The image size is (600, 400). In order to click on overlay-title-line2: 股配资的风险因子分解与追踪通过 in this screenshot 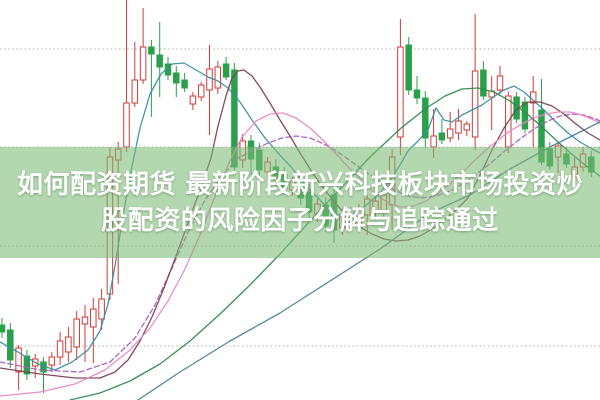, I will do `click(300, 220)`.